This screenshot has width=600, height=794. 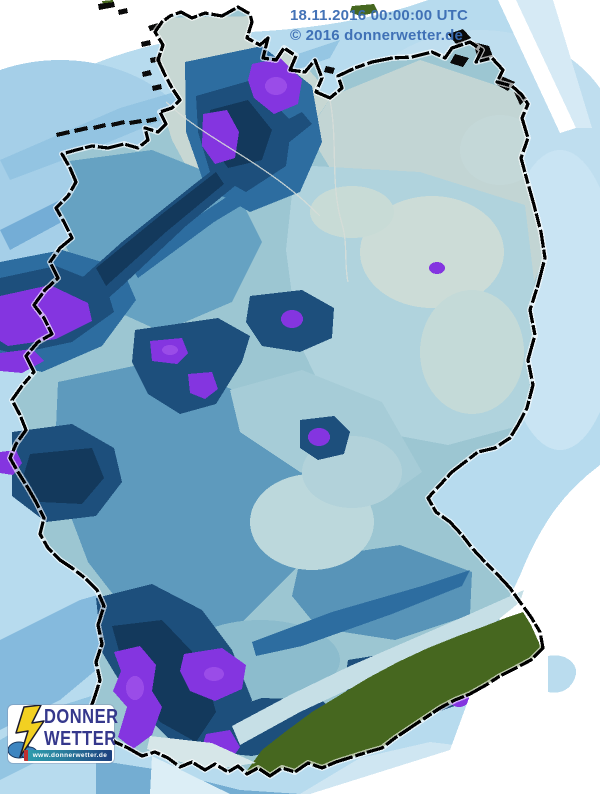 I want to click on logo-website-bar: www.donnerwetter.de, so click(x=68, y=755).